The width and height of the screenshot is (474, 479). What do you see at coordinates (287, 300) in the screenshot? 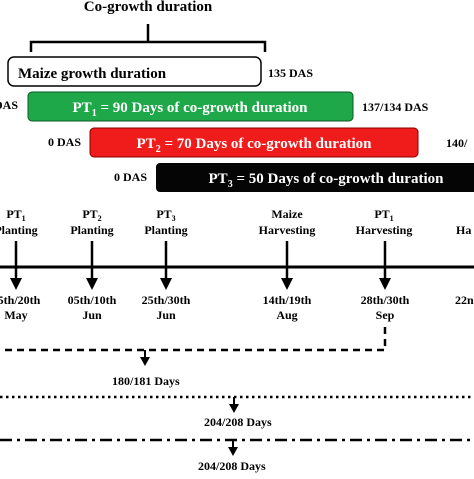
I see `event-maize-harvest-date: 14th/19th` at bounding box center [287, 300].